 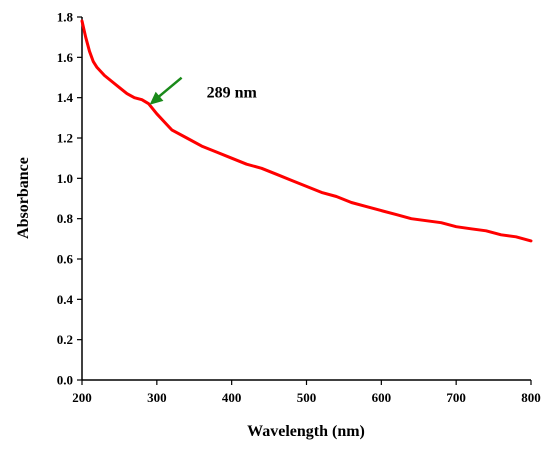 What do you see at coordinates (65, 17) in the screenshot?
I see `y-tick-label: 1.8` at bounding box center [65, 17].